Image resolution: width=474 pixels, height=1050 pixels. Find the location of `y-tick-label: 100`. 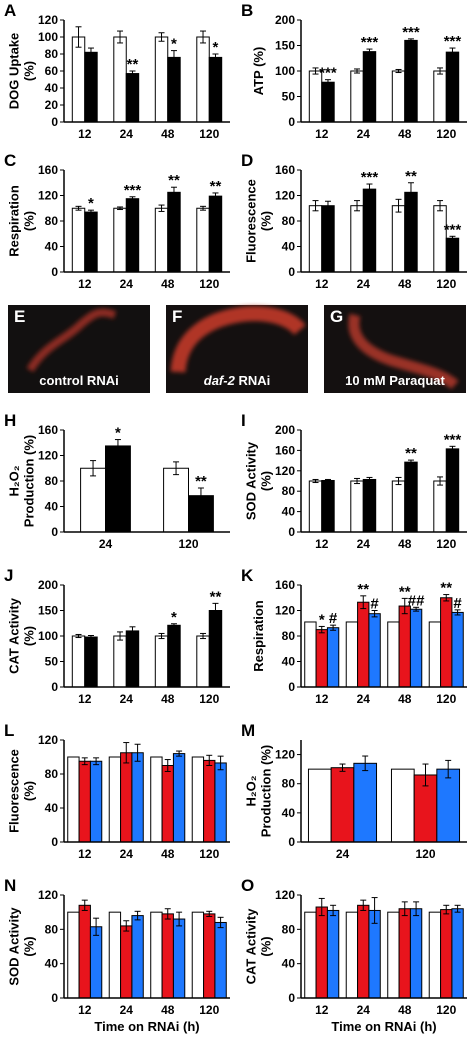

y-tick-label: 100 is located at coordinates (48, 636).